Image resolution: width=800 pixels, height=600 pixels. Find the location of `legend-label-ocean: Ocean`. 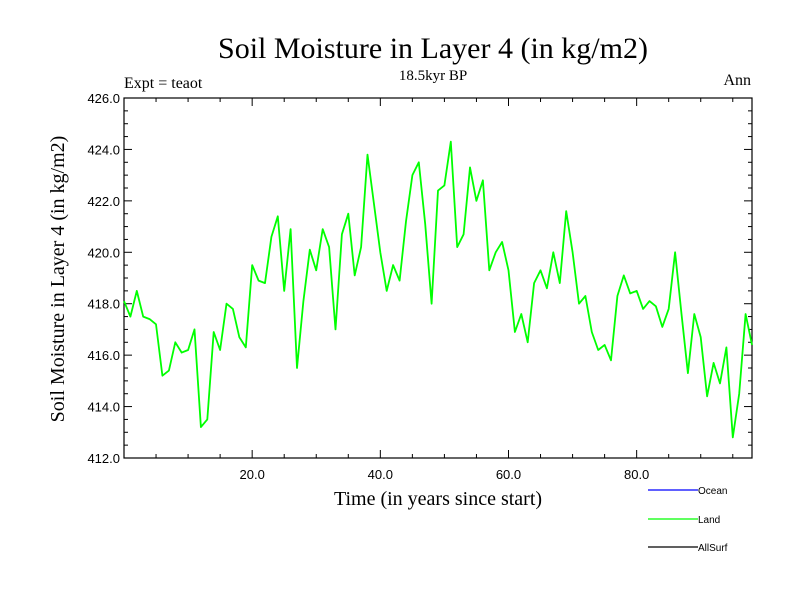

legend-label-ocean: Ocean is located at coordinates (712, 491).